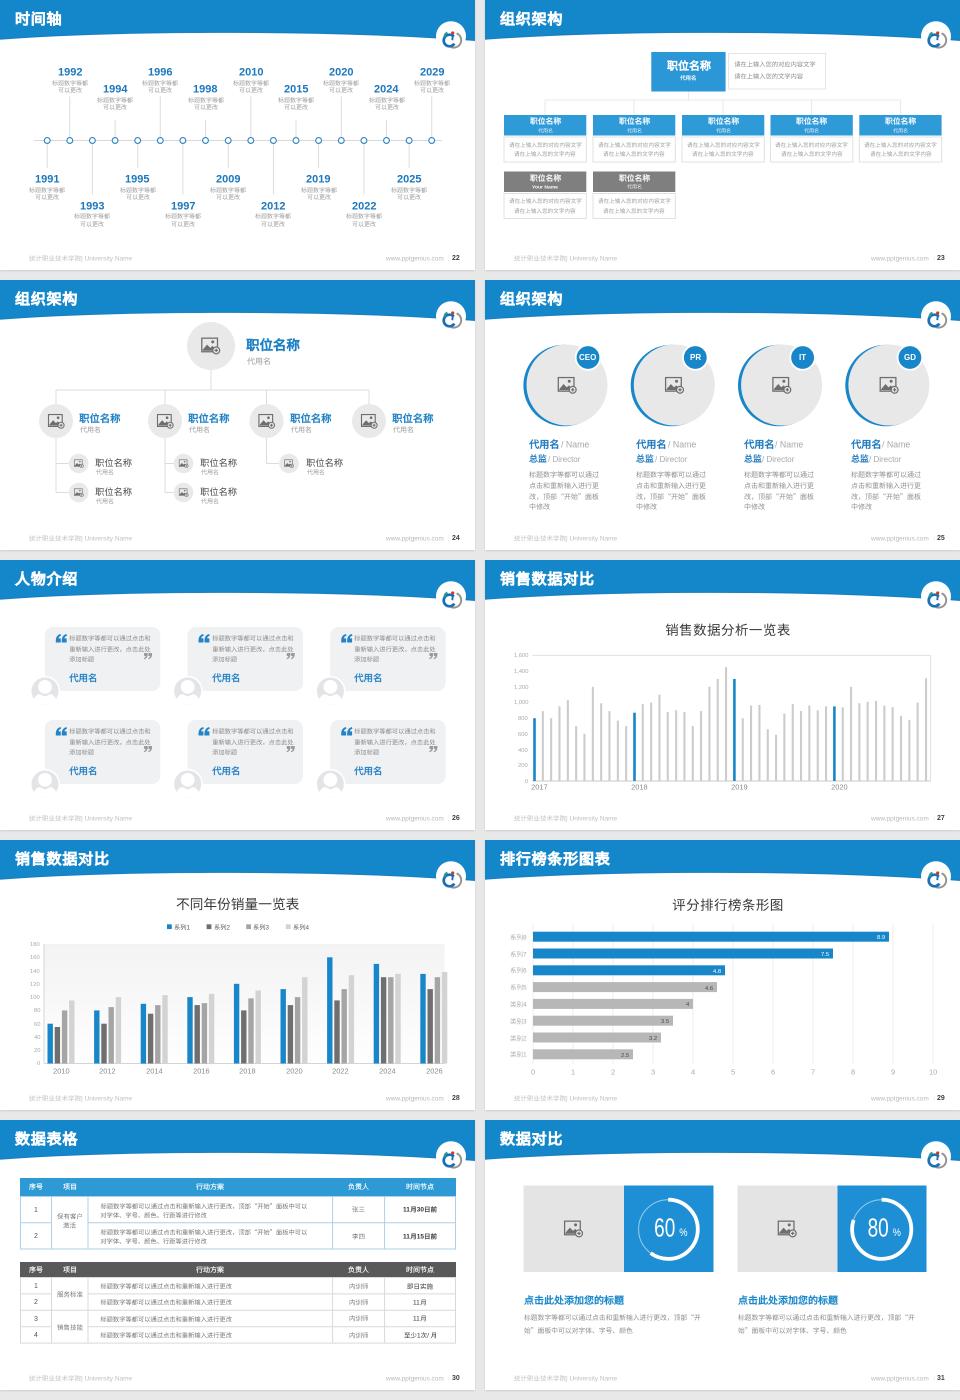 The height and width of the screenshot is (1400, 960). What do you see at coordinates (523, 766) in the screenshot?
I see `svg-text: 200` at bounding box center [523, 766].